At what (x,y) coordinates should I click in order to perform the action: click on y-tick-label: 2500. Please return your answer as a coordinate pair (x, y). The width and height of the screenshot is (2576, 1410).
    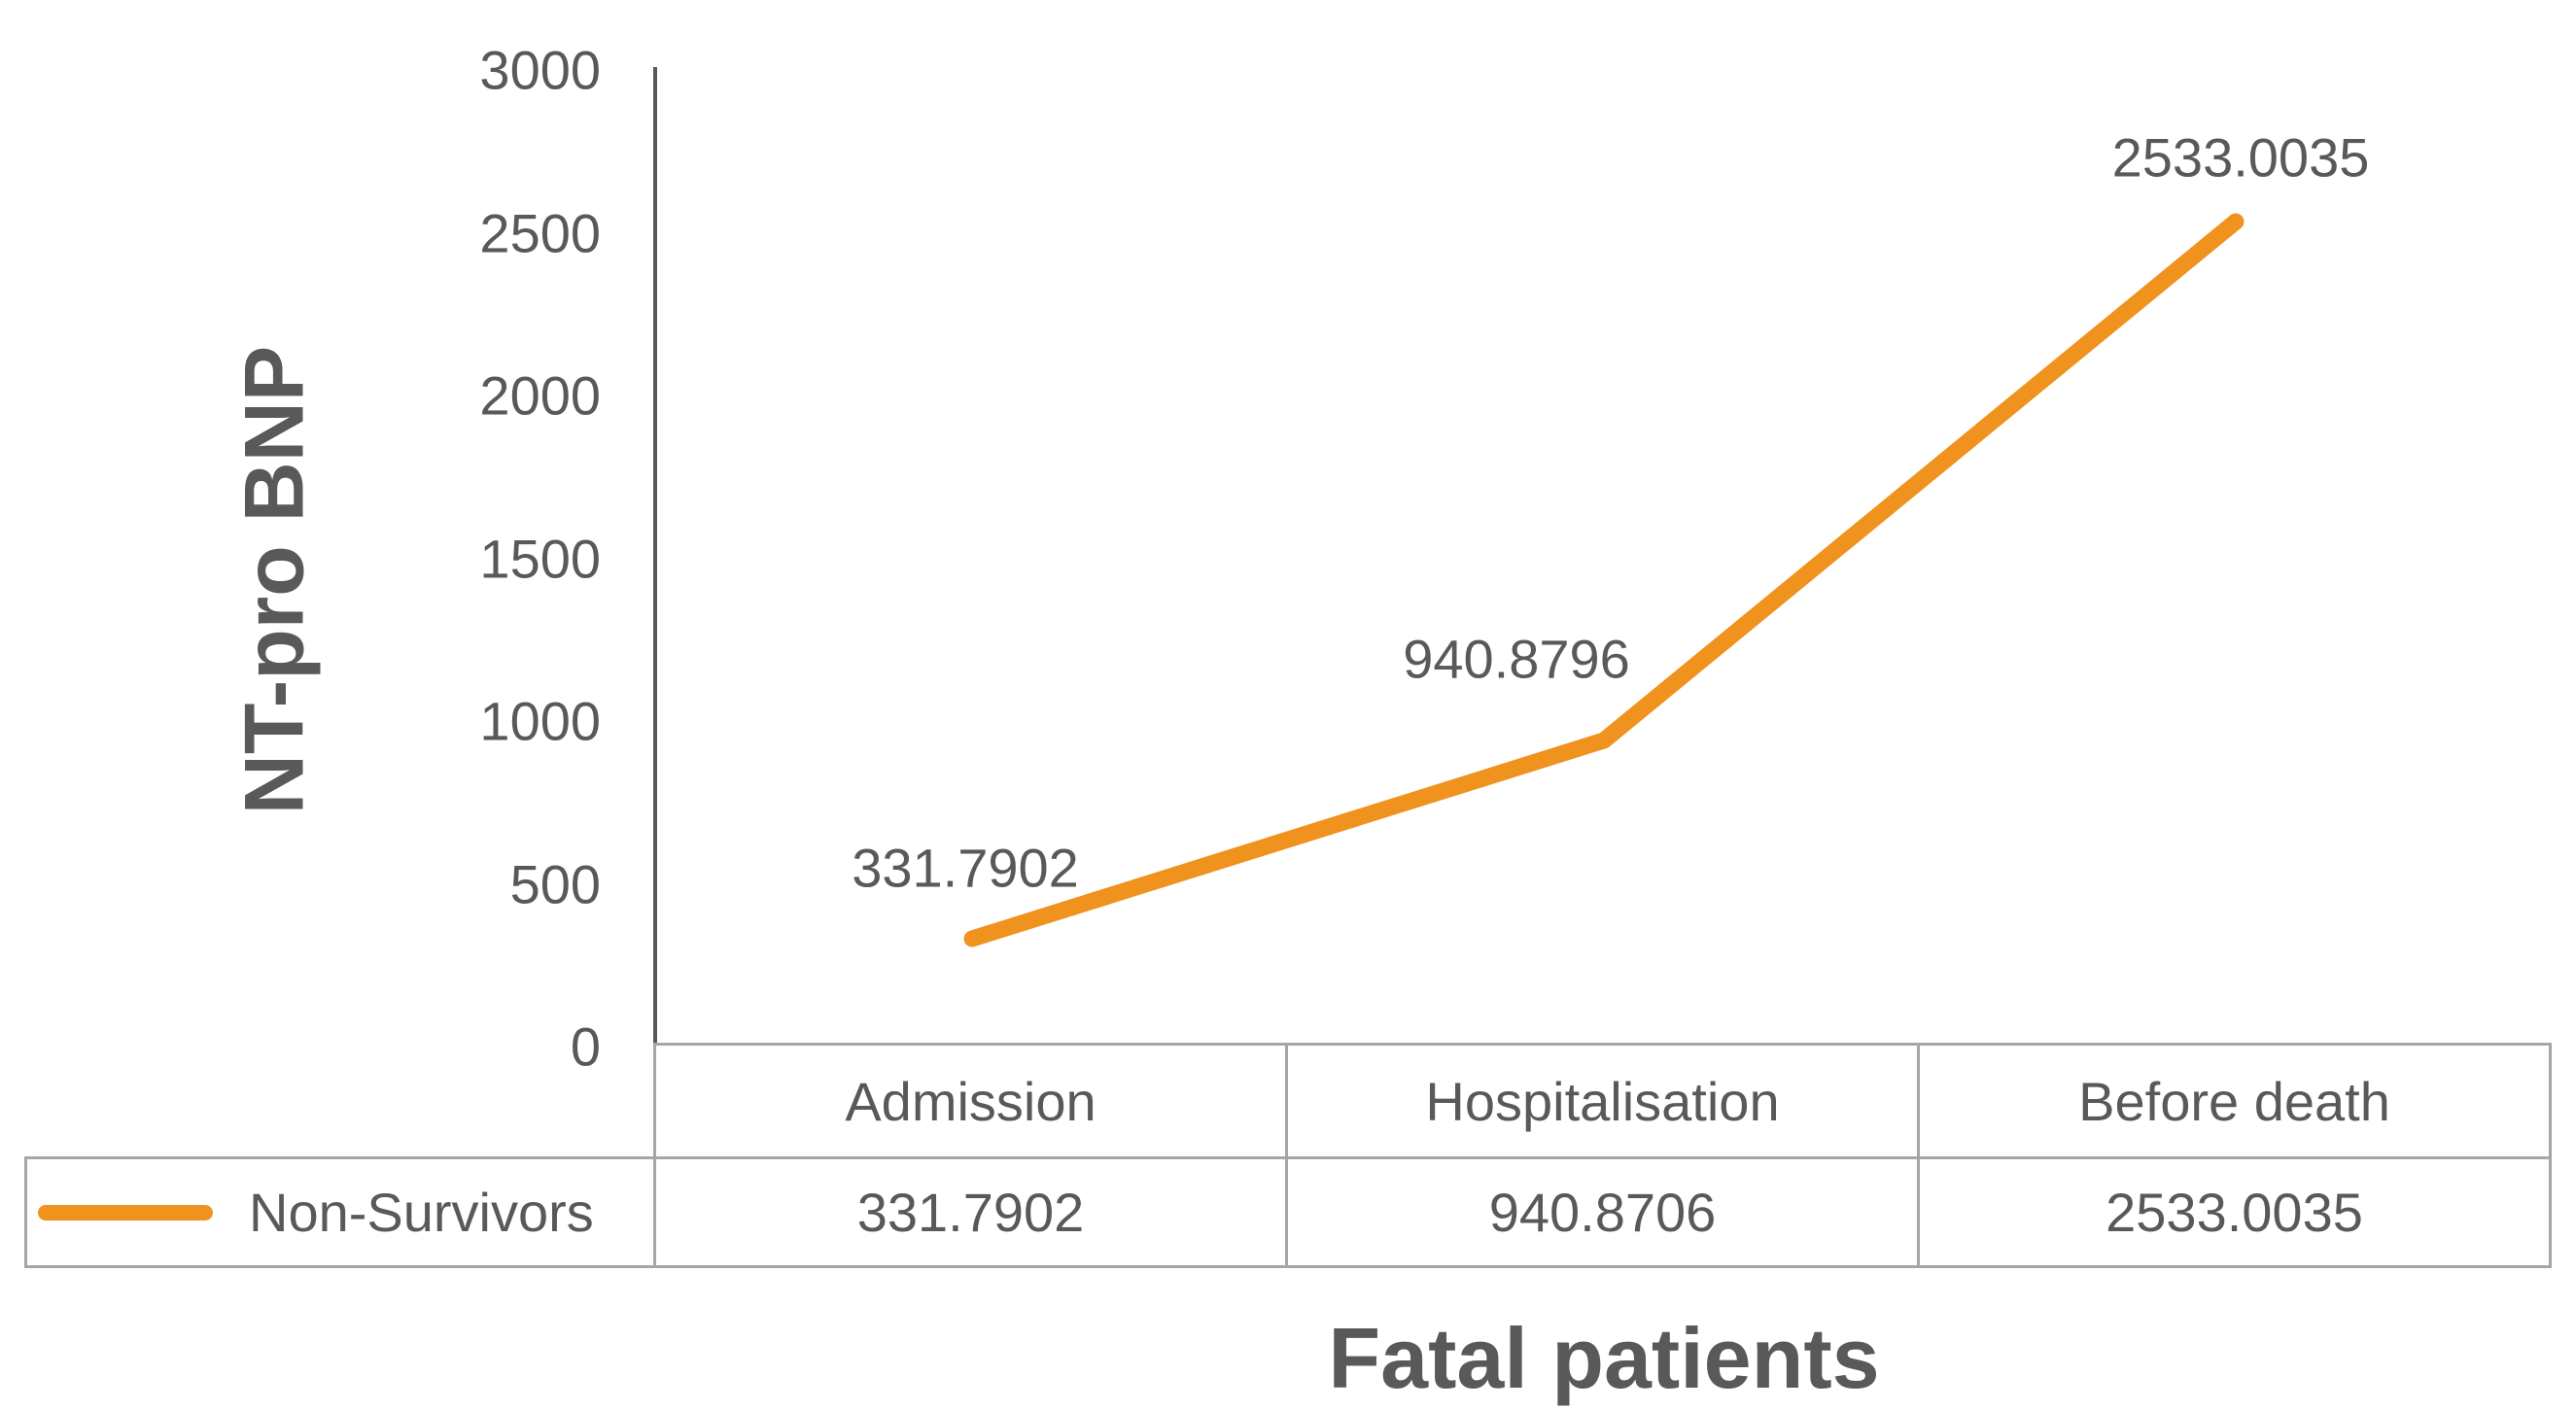
    Looking at the image, I should click on (540, 232).